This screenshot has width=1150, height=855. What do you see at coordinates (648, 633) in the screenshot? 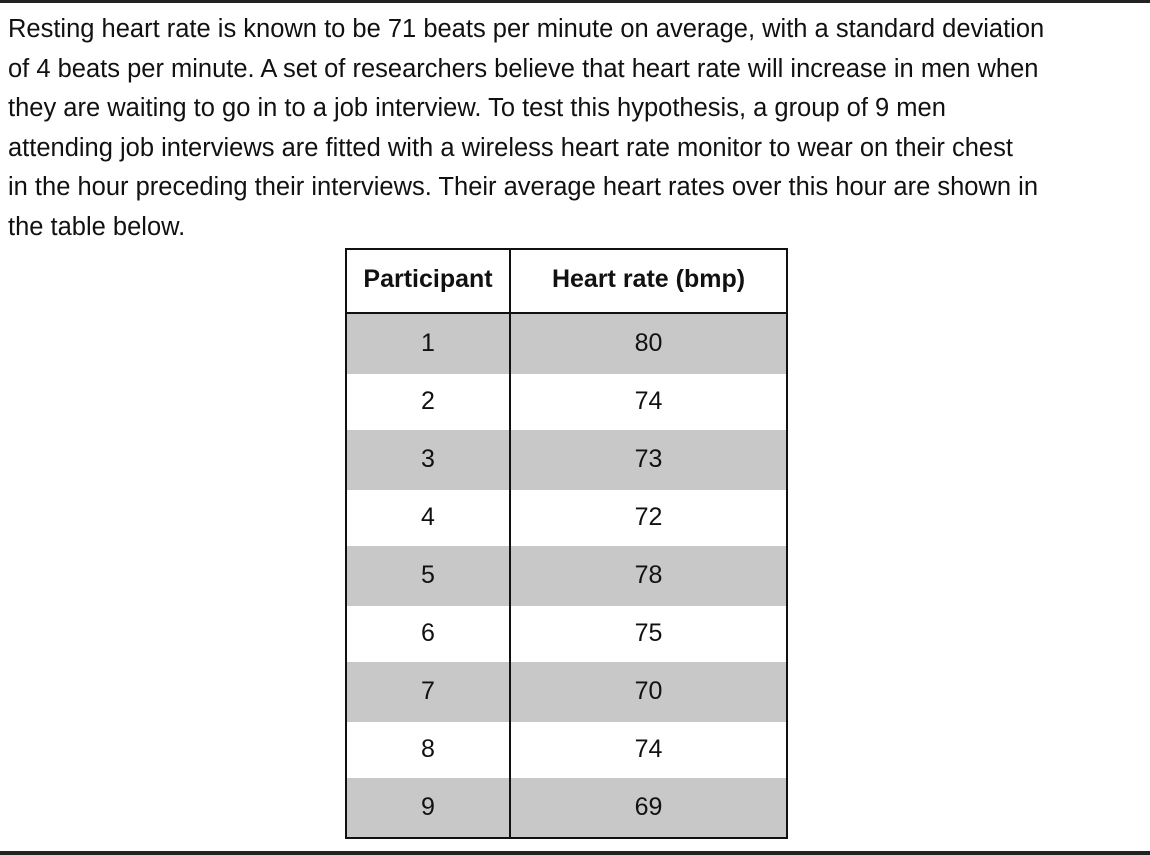
I see `heart-rate-cell: 75` at bounding box center [648, 633].